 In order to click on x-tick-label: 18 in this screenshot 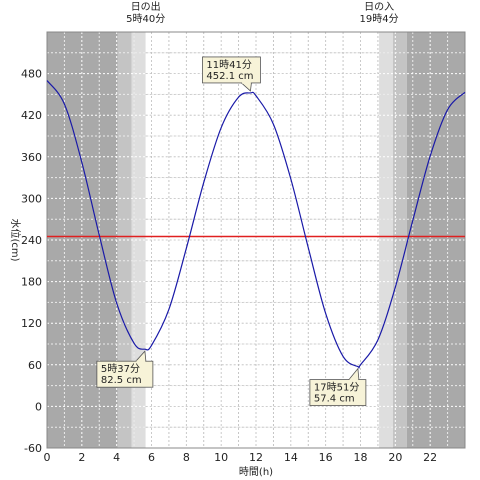, I will do `click(361, 457)`.